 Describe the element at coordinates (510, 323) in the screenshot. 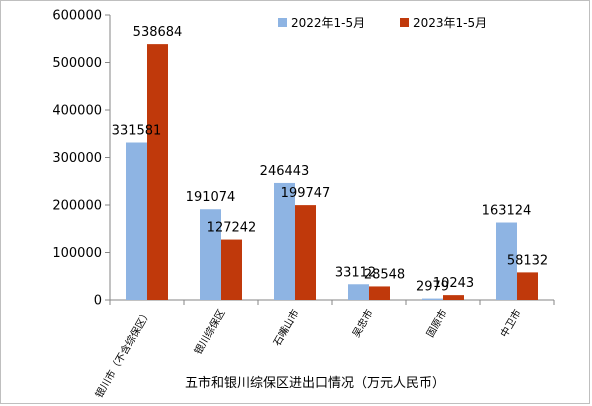

I see `category-label: 中卫市` at that location.